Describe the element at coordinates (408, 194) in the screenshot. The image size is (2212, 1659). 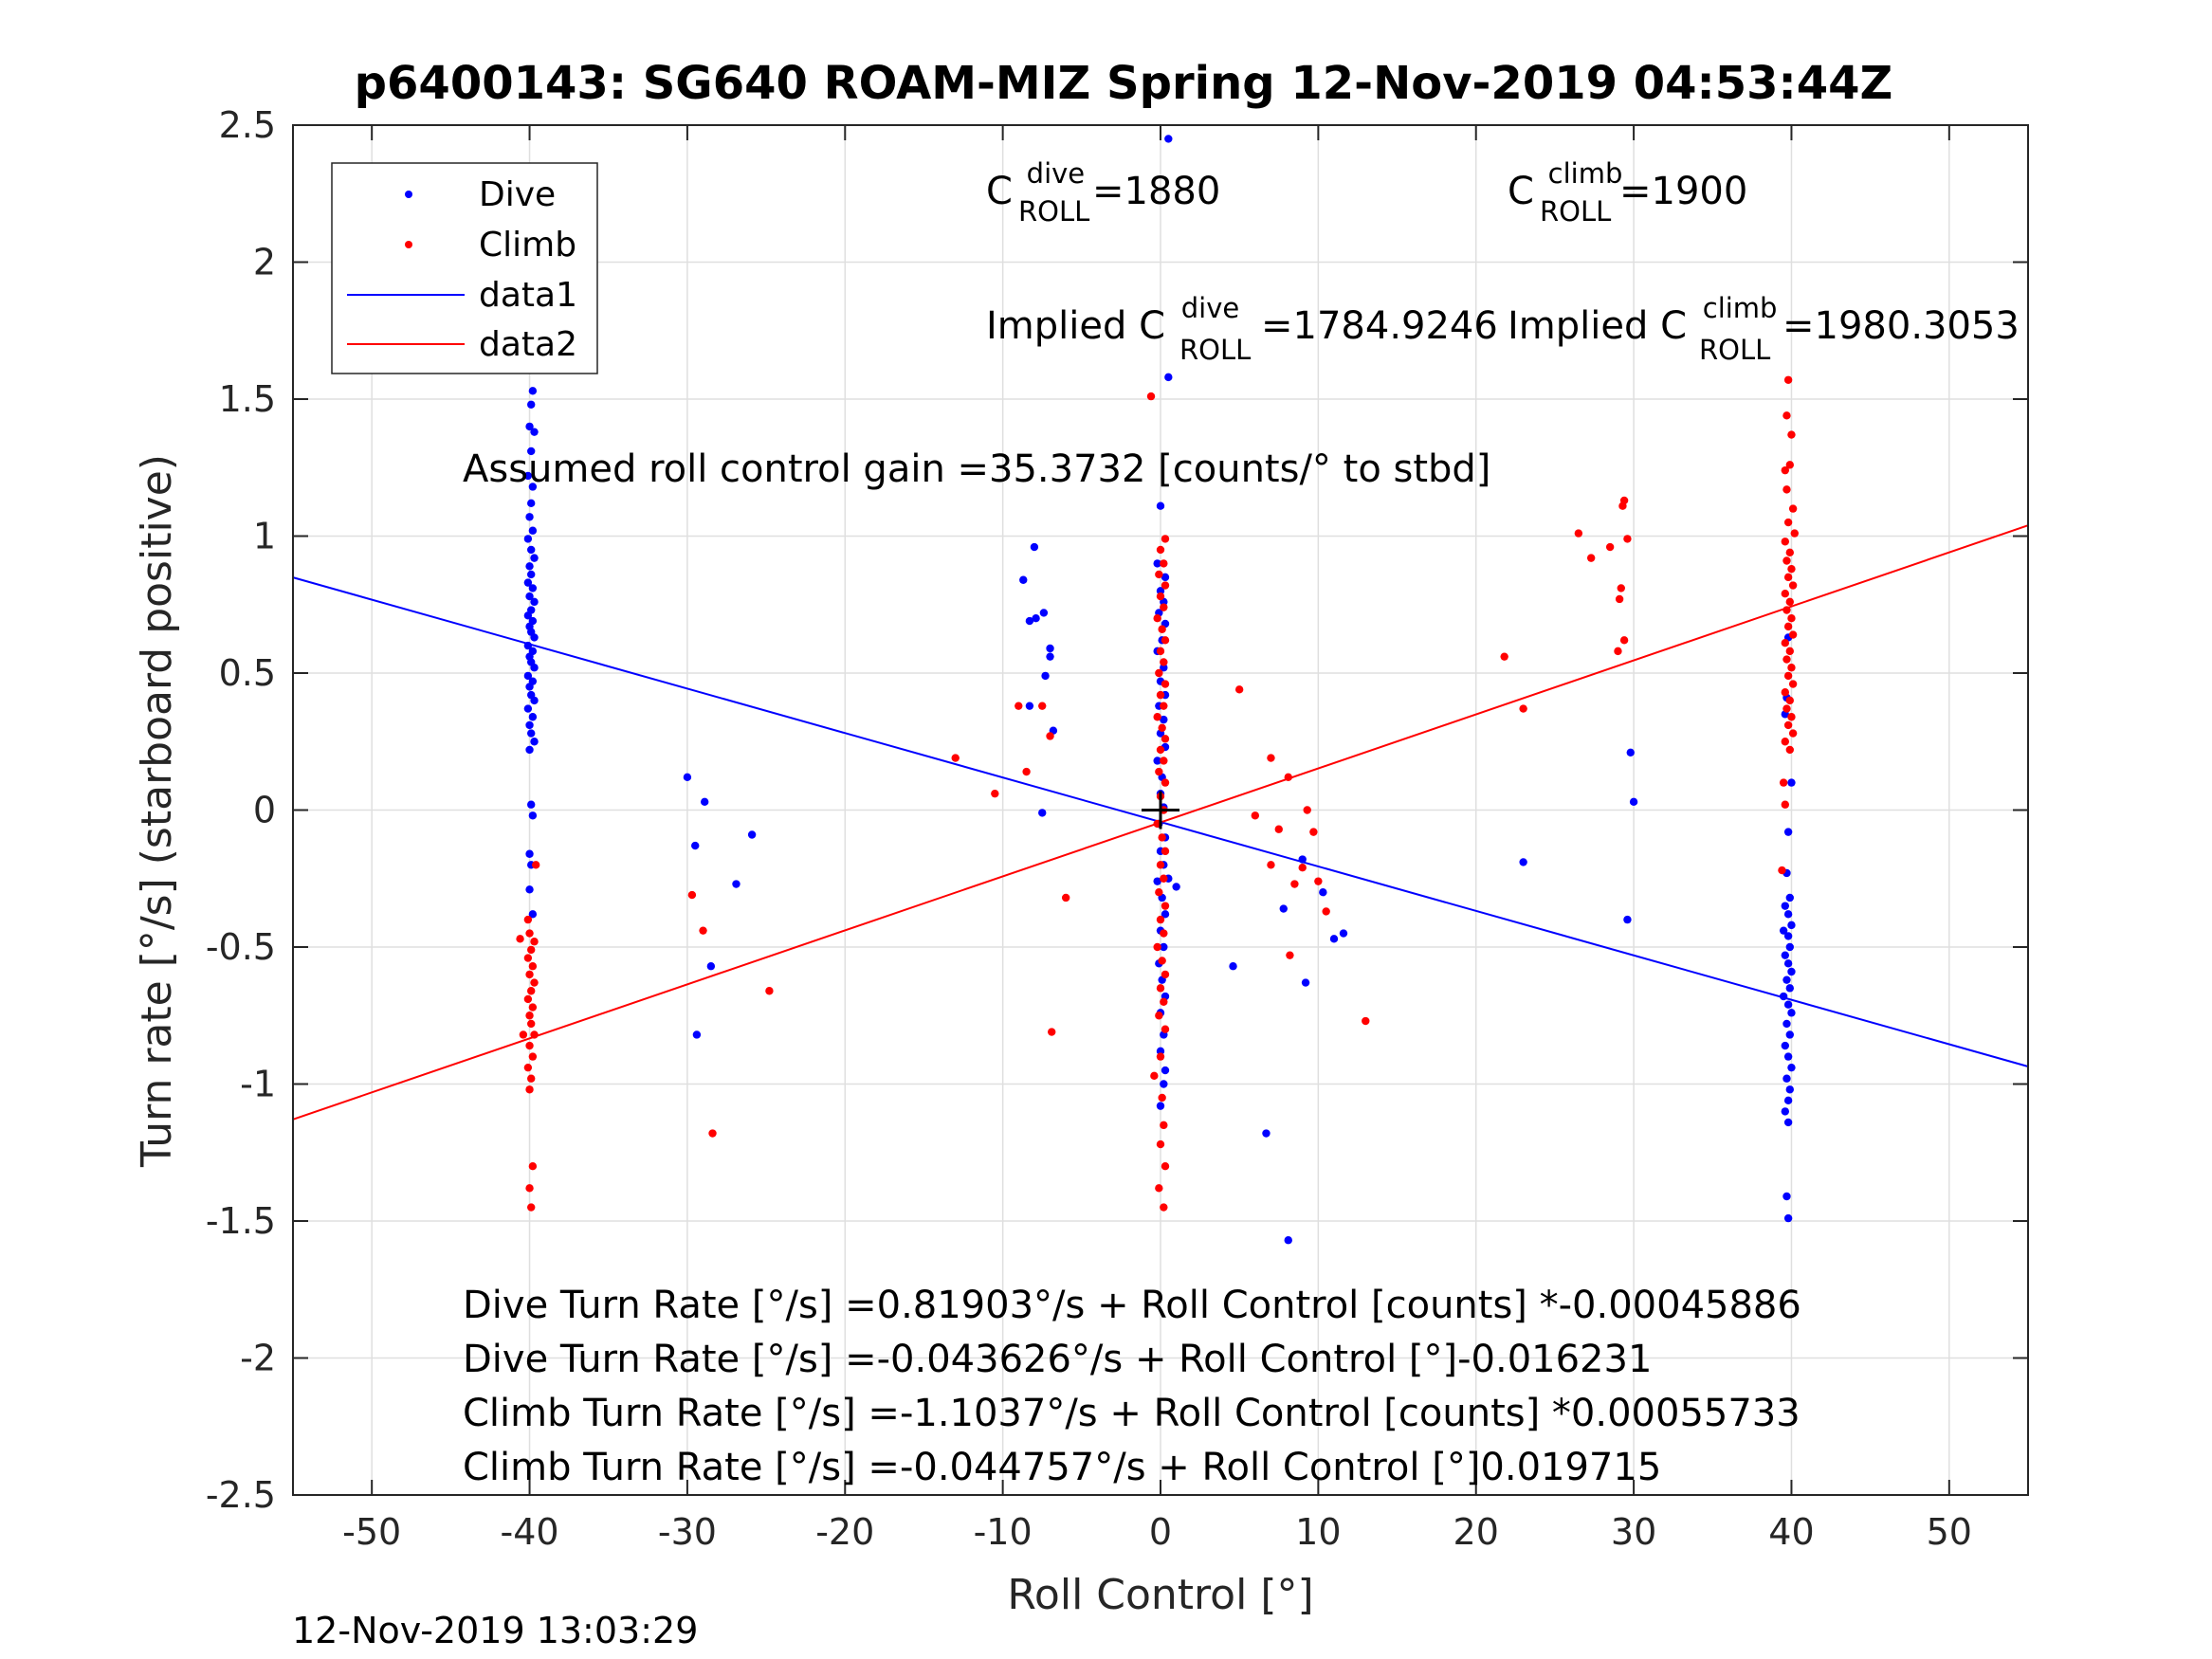
I see `legend-dive-swatch` at that location.